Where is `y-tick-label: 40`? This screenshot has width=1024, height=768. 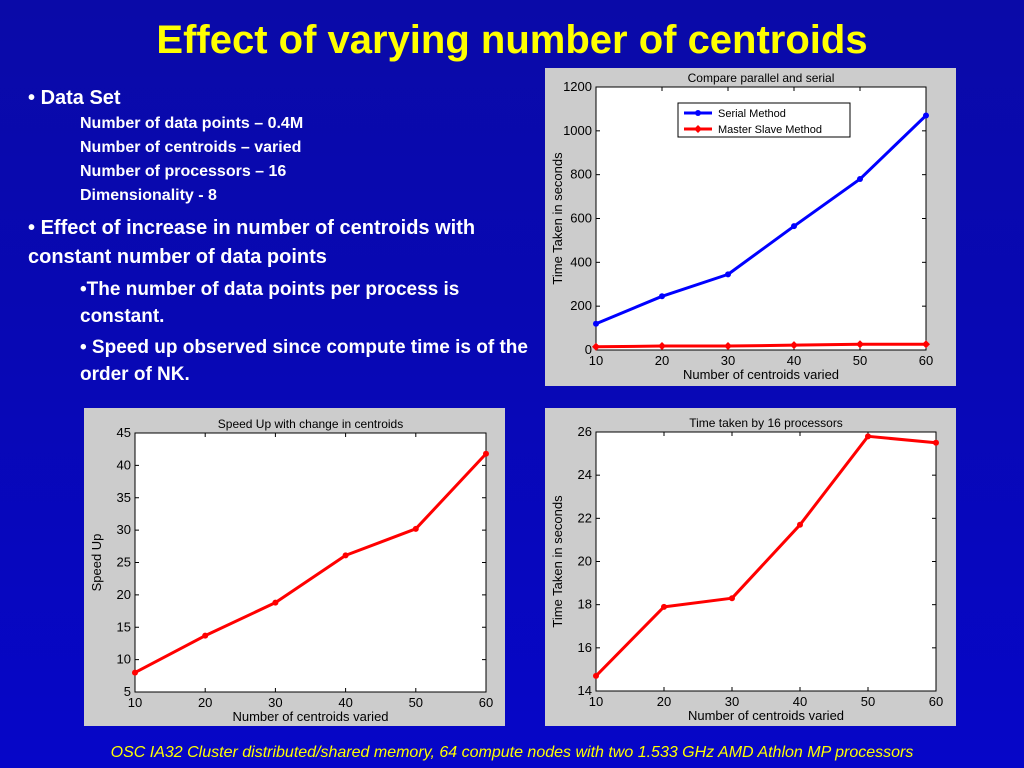
y-tick-label: 40 is located at coordinates (124, 464).